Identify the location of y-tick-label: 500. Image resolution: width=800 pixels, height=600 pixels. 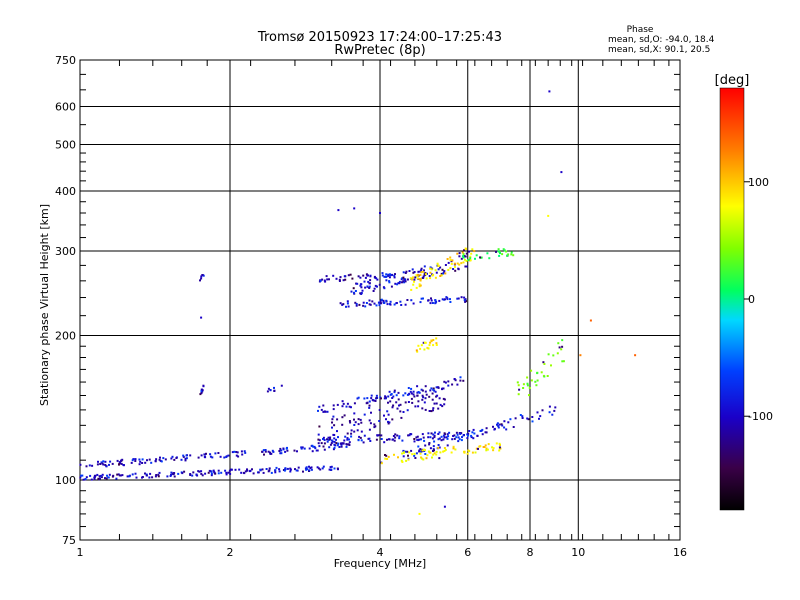
(65, 145).